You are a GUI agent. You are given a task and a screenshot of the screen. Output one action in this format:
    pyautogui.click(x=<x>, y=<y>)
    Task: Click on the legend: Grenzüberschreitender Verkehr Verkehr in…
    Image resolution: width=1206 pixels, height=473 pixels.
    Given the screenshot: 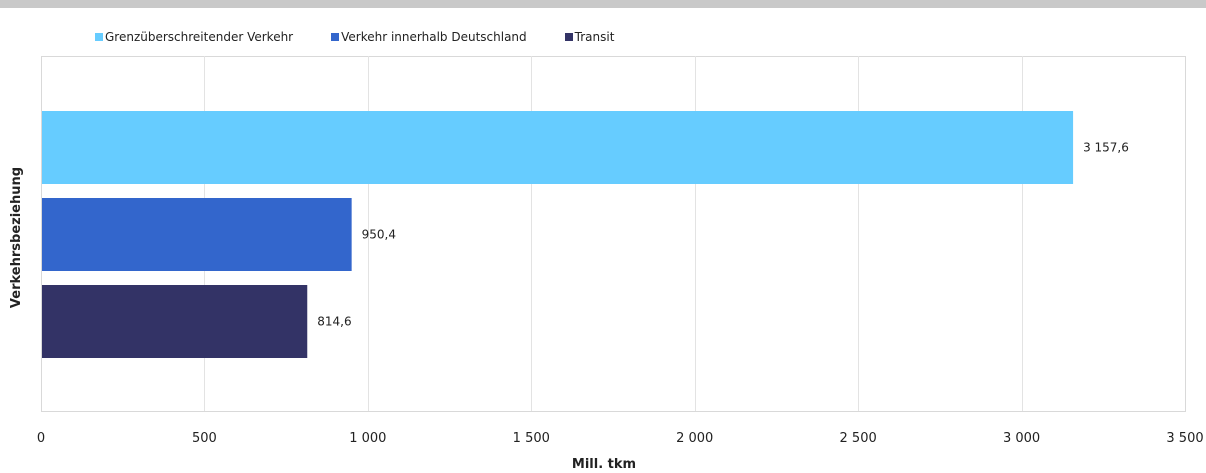 What is the action you would take?
    pyautogui.click(x=373, y=37)
    